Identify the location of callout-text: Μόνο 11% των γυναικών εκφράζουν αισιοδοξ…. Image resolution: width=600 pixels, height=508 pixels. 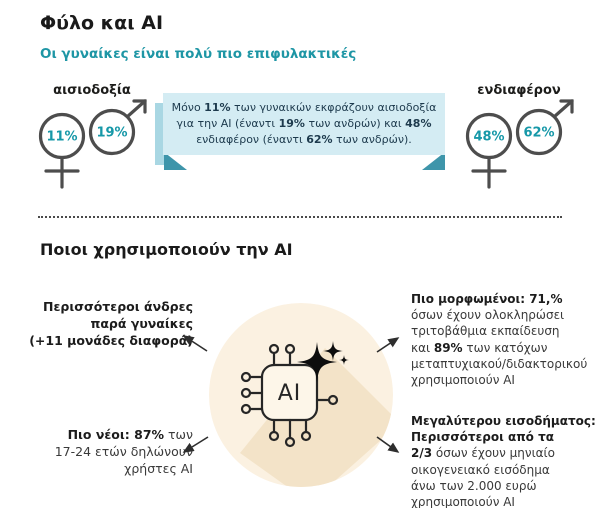
(304, 123).